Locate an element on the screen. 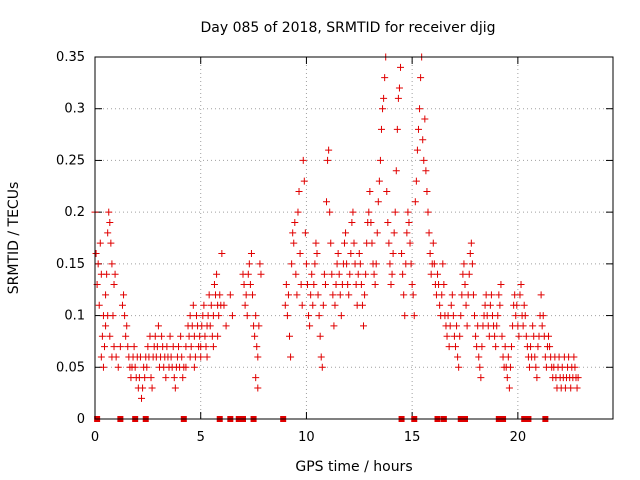 The width and height of the screenshot is (640, 480). x-tick-label: 15 is located at coordinates (412, 437).